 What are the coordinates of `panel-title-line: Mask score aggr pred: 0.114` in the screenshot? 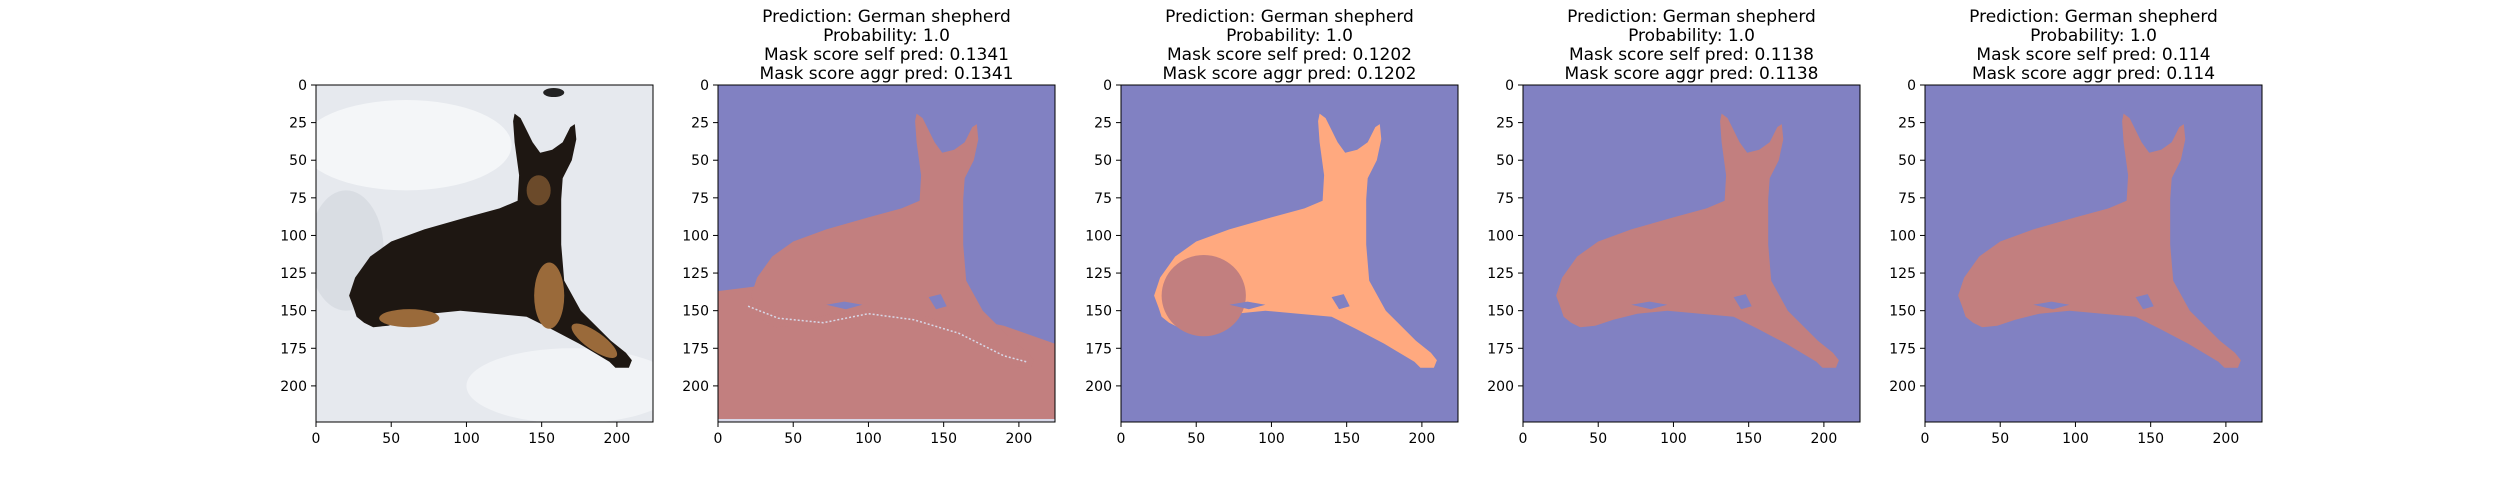 It's located at (2093, 74).